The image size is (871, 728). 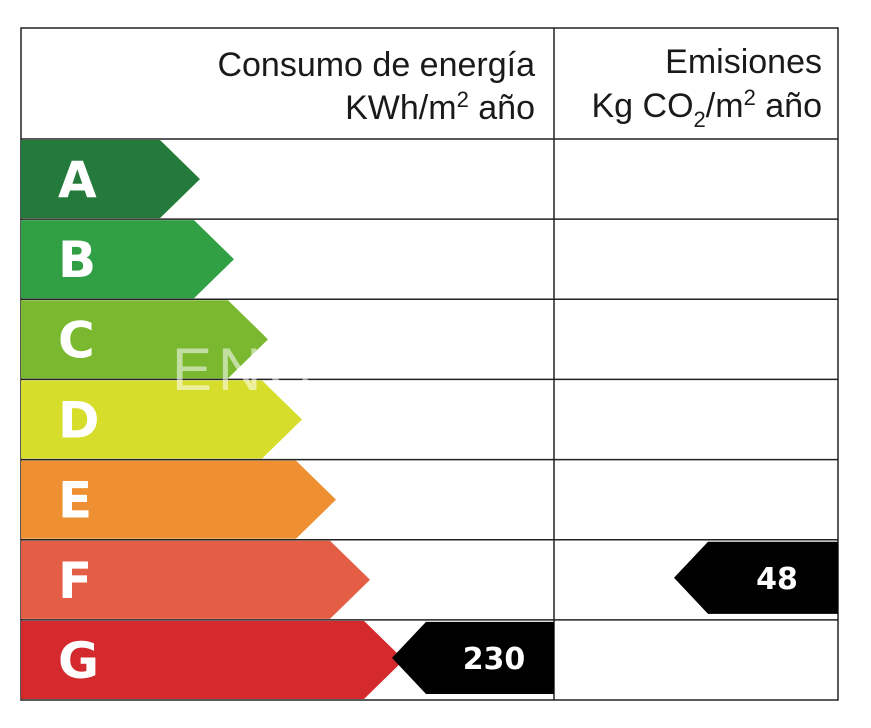 I want to click on emissions-marker, so click(x=756, y=577).